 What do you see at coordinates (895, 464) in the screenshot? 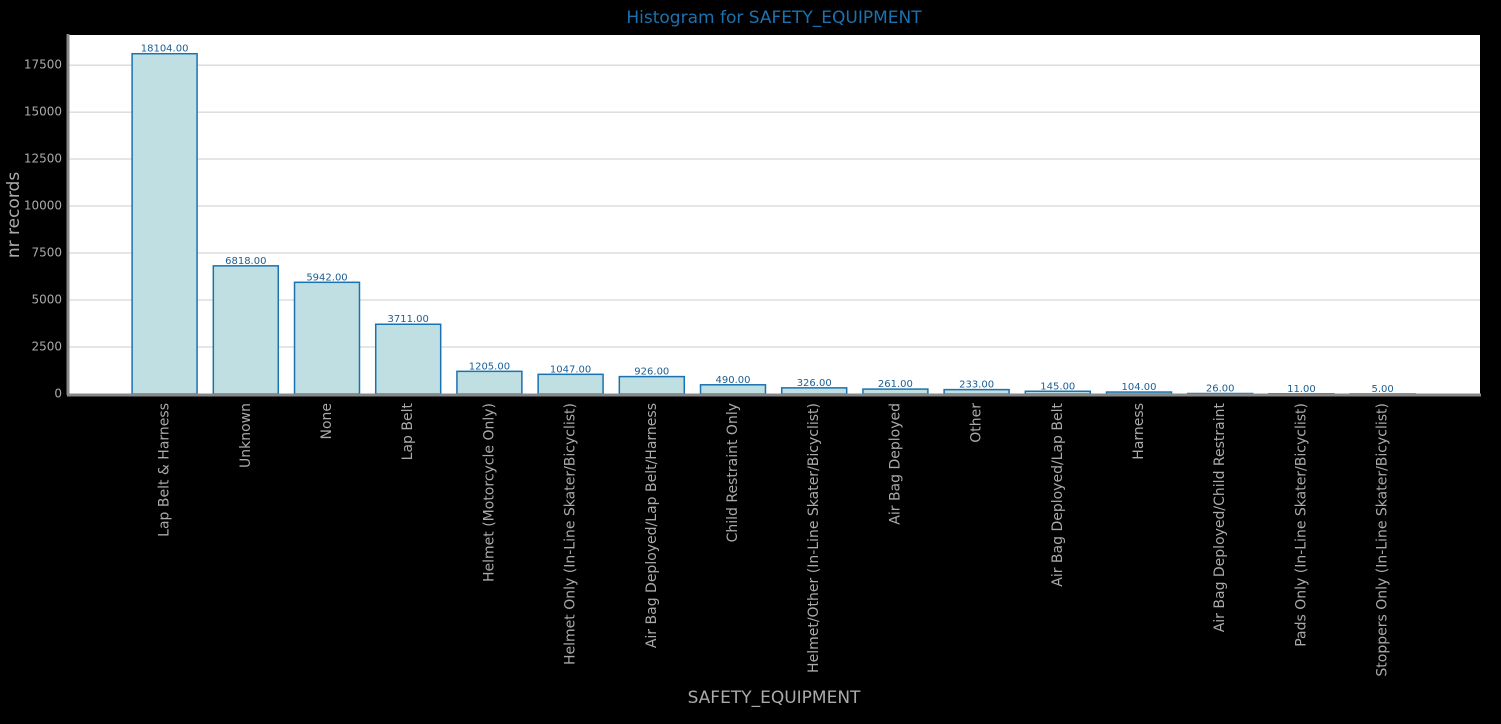
I see `x-tick-label: Air Bag Deployed` at bounding box center [895, 464].